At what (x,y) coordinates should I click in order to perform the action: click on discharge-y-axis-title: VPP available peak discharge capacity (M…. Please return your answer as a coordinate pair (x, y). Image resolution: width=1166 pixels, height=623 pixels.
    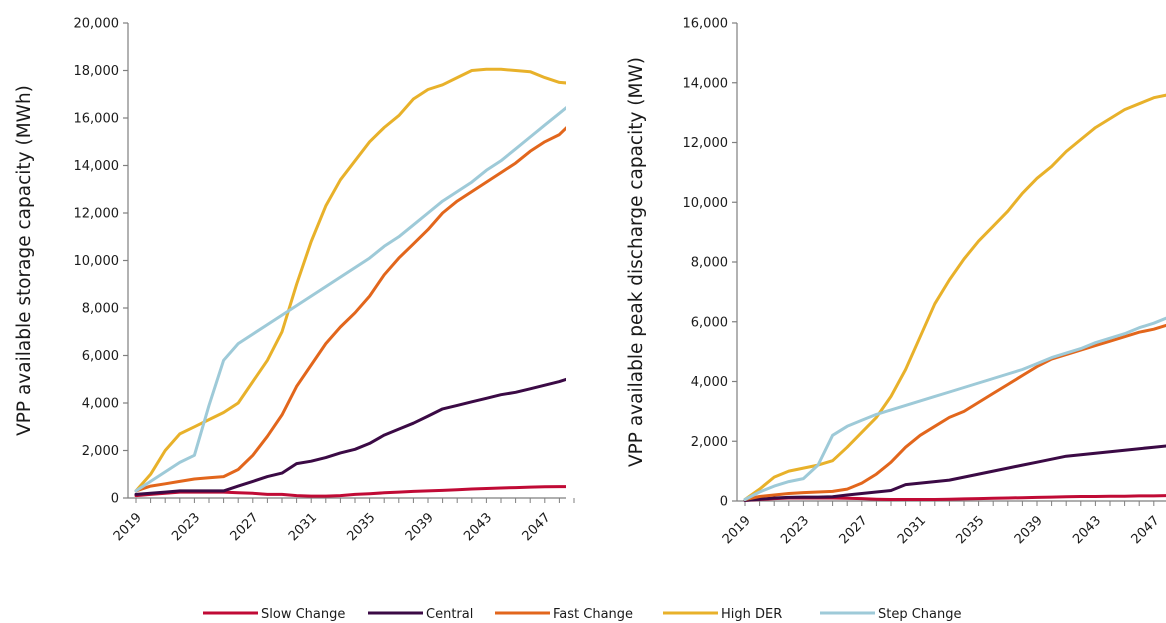
    Looking at the image, I should click on (636, 262).